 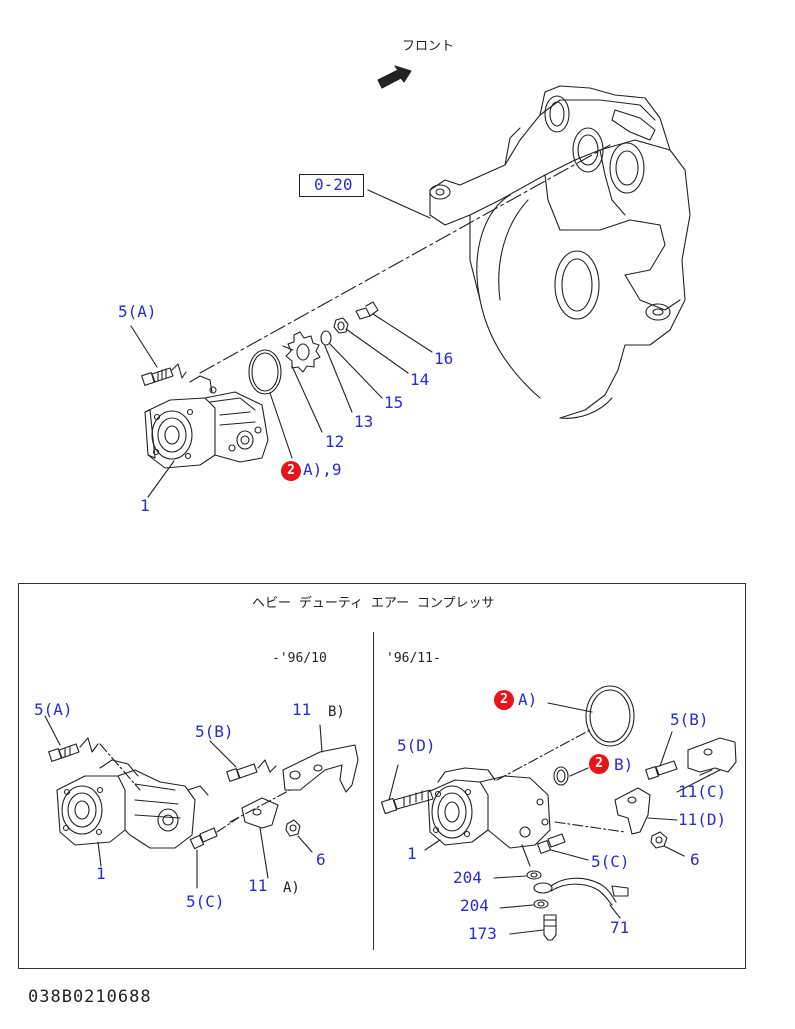 What do you see at coordinates (695, 859) in the screenshot?
I see `label-6-right: 6` at bounding box center [695, 859].